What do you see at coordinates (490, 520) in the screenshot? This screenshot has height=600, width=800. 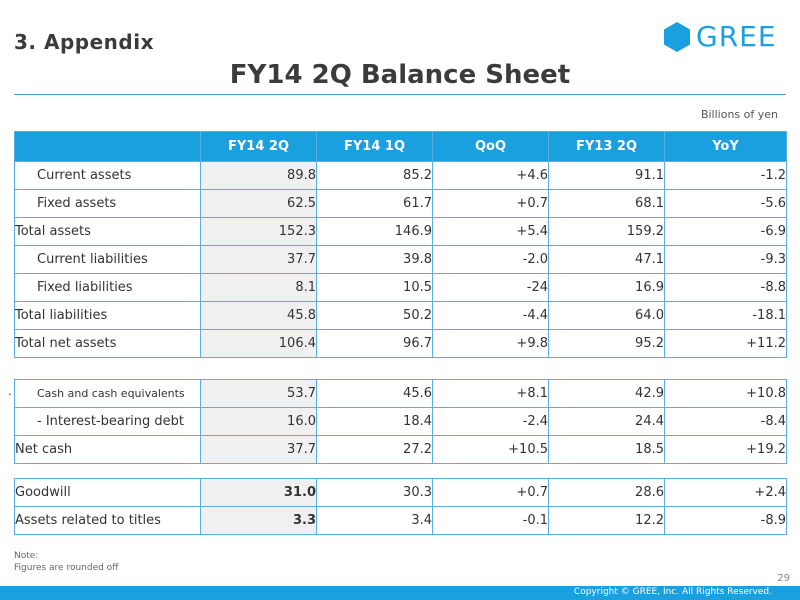 I see `value-cell: -0.1` at bounding box center [490, 520].